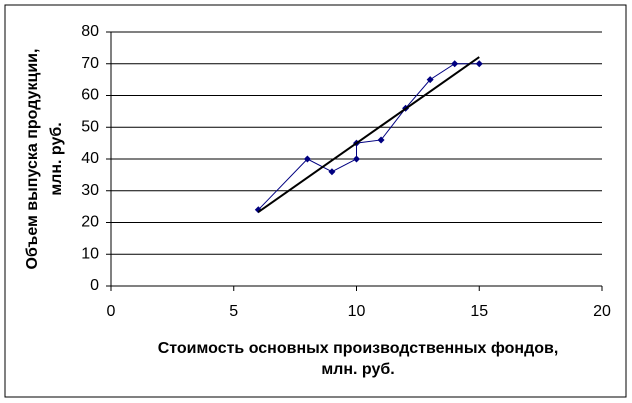  What do you see at coordinates (56, 158) in the screenshot?
I see `y-axis-title: млн. руб.` at bounding box center [56, 158].